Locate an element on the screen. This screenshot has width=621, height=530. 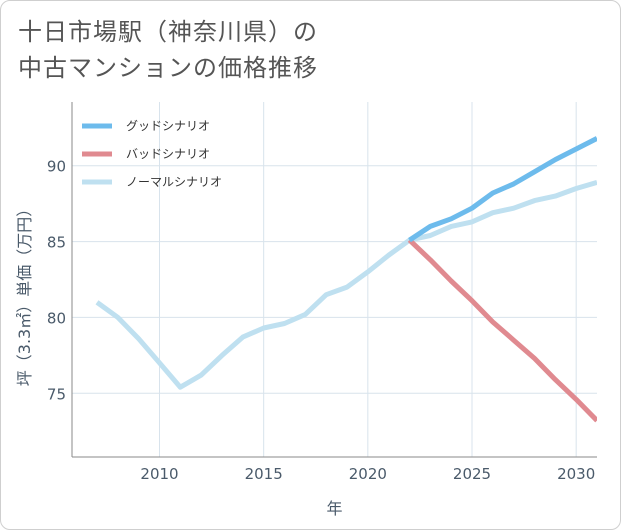
legend-label: ノーマルシナリオ is located at coordinates (174, 182).